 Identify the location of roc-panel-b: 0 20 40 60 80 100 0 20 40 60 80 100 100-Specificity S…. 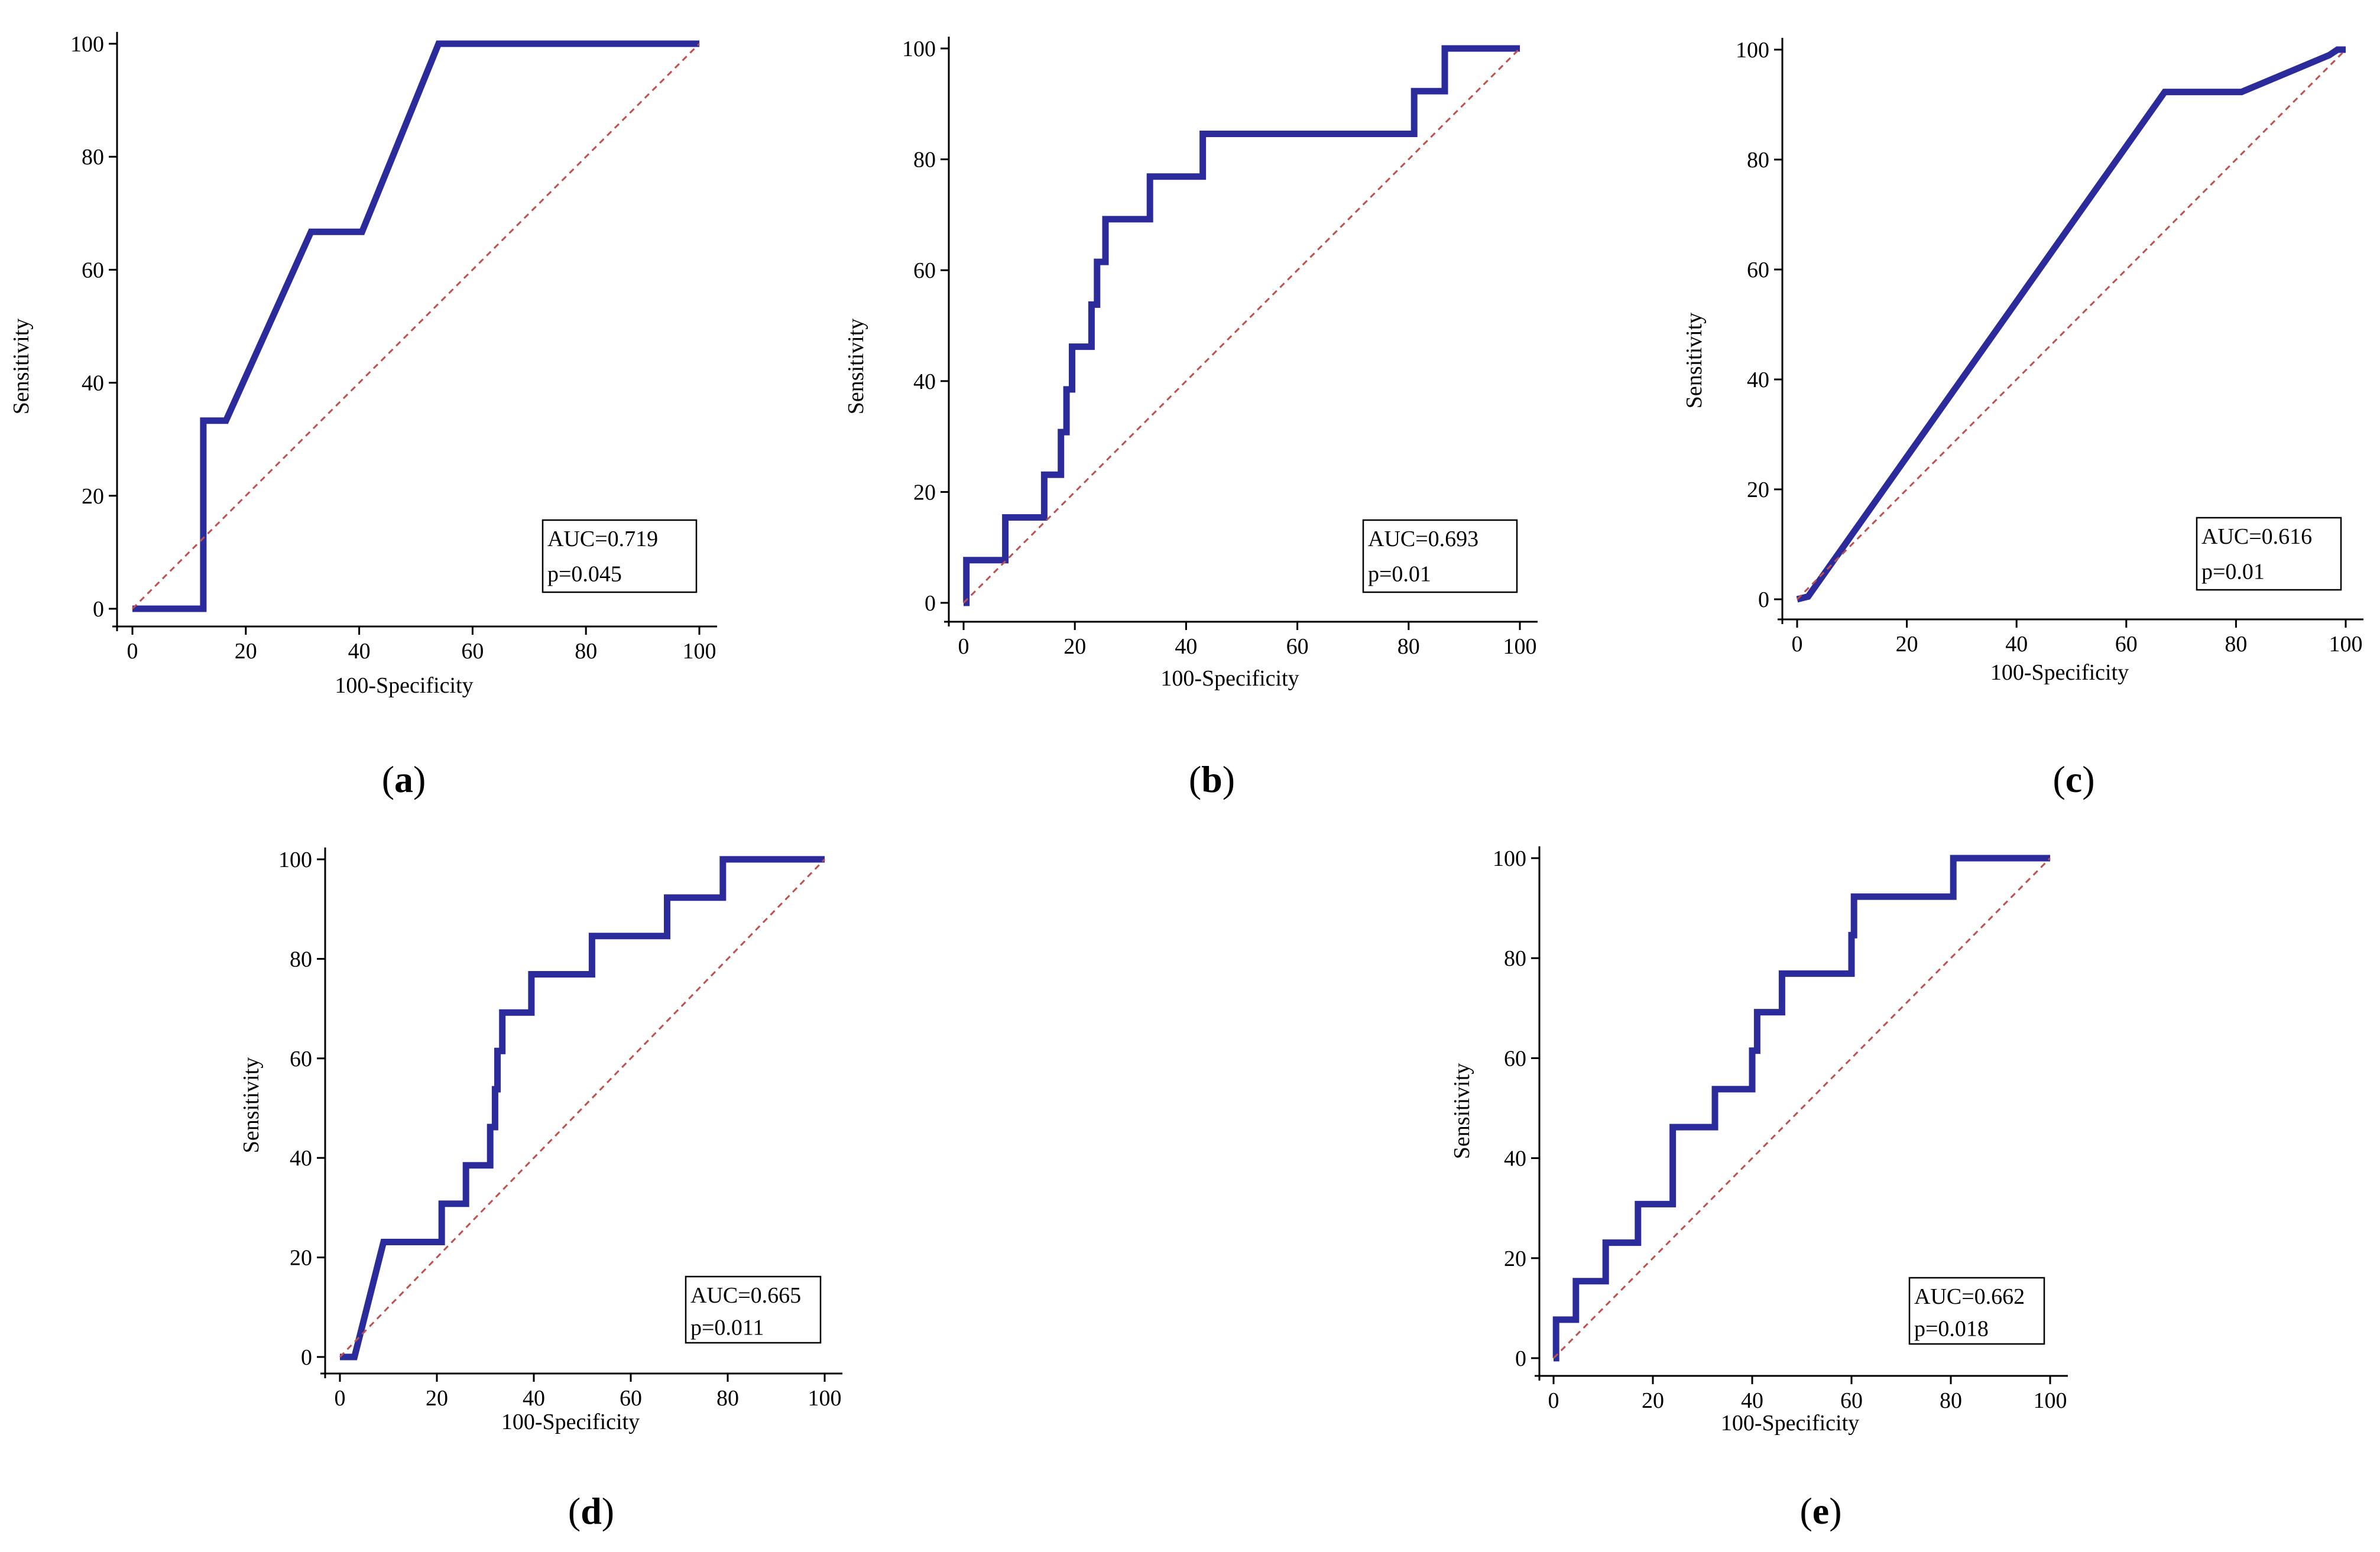
(1191, 418).